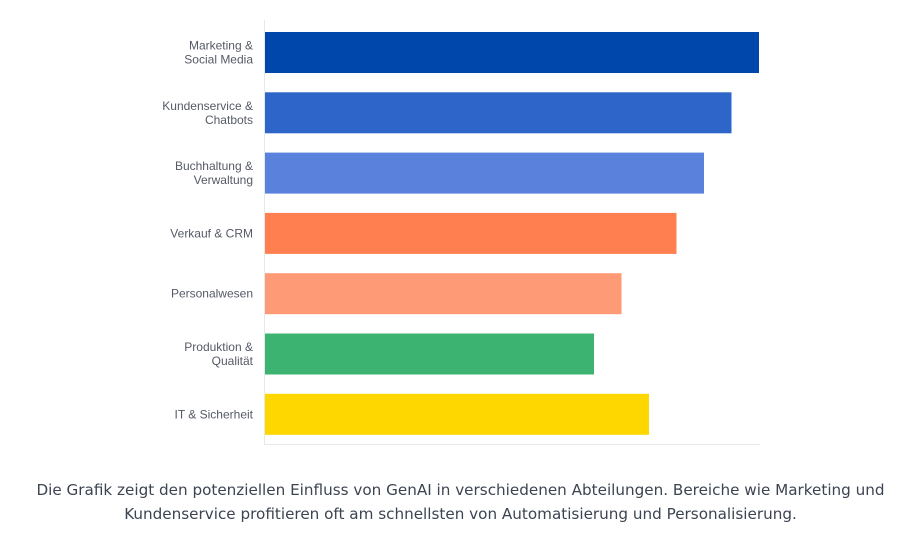  I want to click on category-label-line: Buchhaltung &, so click(214, 166).